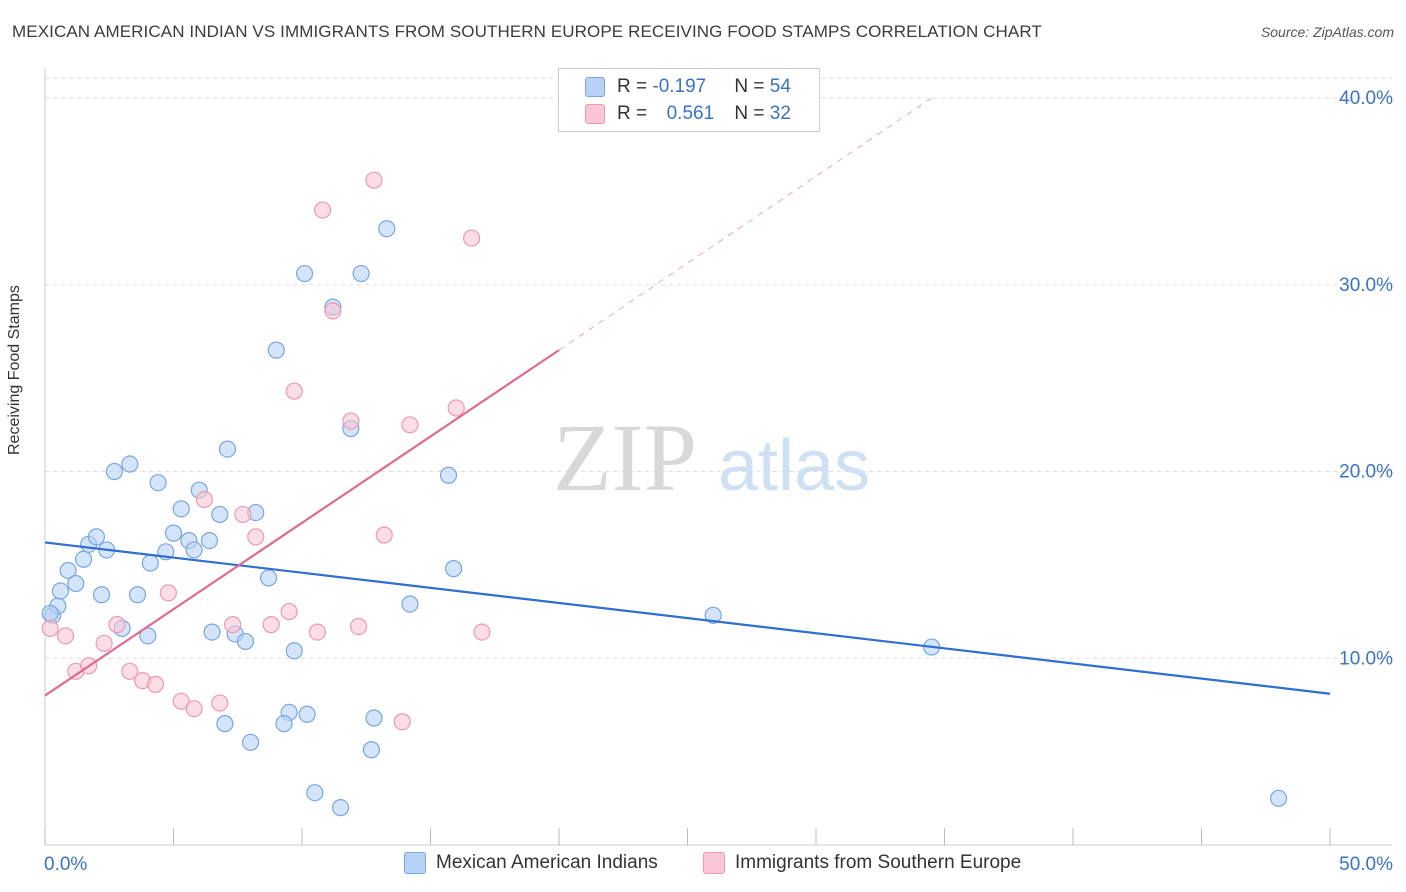 The width and height of the screenshot is (1406, 892). What do you see at coordinates (415, 863) in the screenshot?
I see `bottom-legend-swatch-blue` at bounding box center [415, 863].